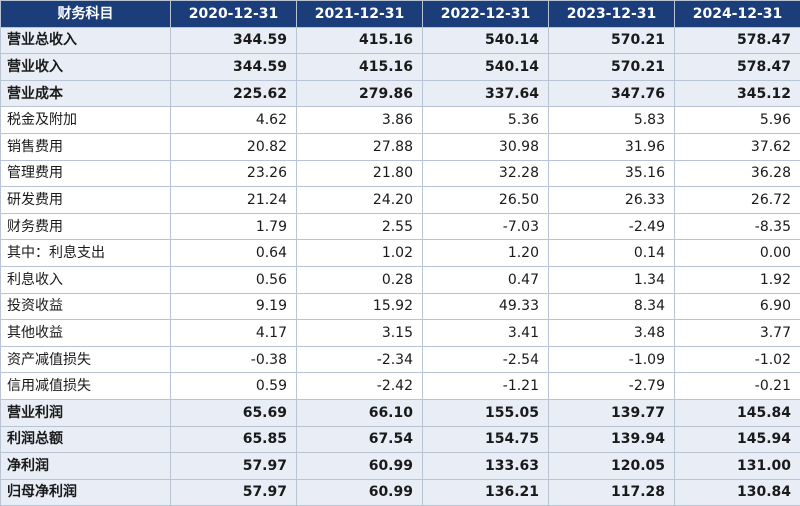 The width and height of the screenshot is (800, 506). What do you see at coordinates (612, 333) in the screenshot?
I see `value-cell: 3.48` at bounding box center [612, 333].